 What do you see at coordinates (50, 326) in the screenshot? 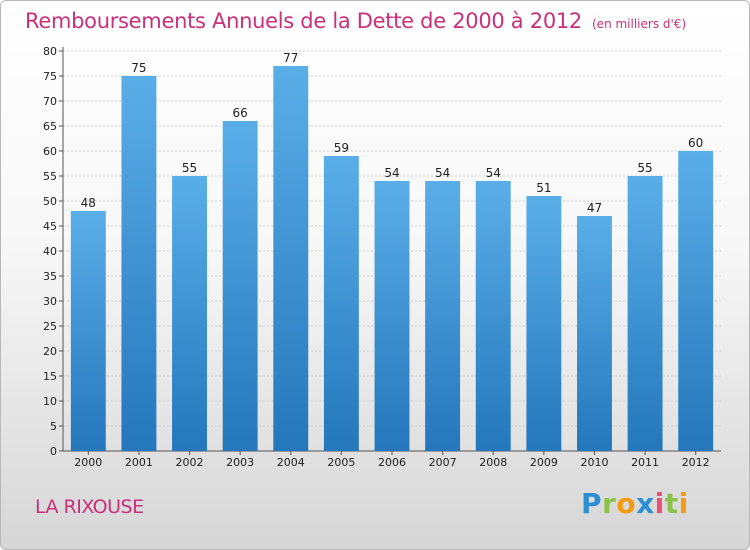
I see `y-tick-label: 25` at bounding box center [50, 326].